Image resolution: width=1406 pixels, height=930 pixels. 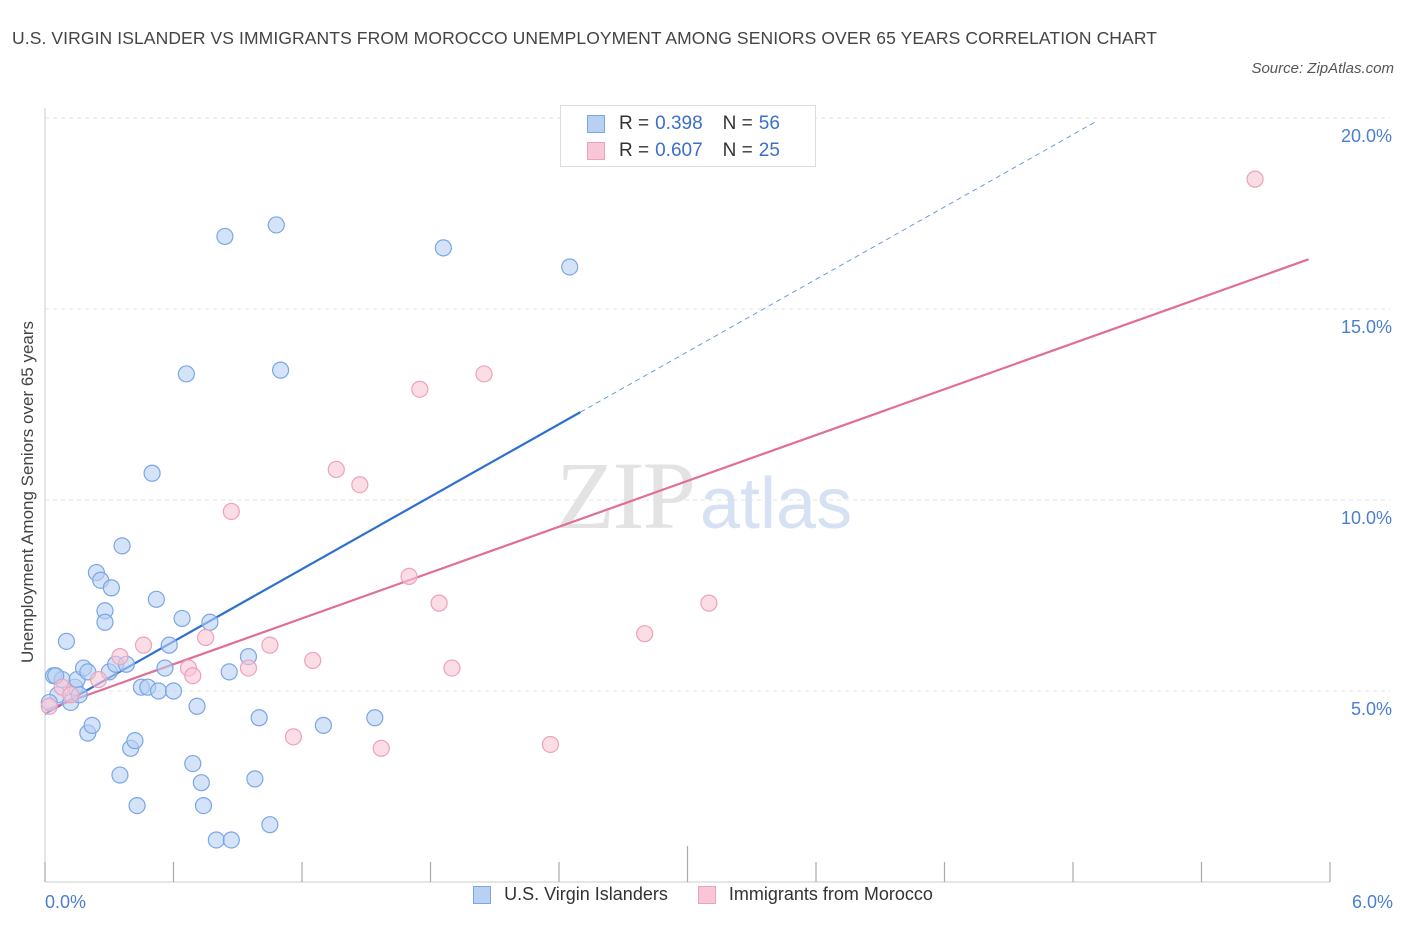 I want to click on legend-label: Immigrants from Morocco, so click(x=830, y=894).